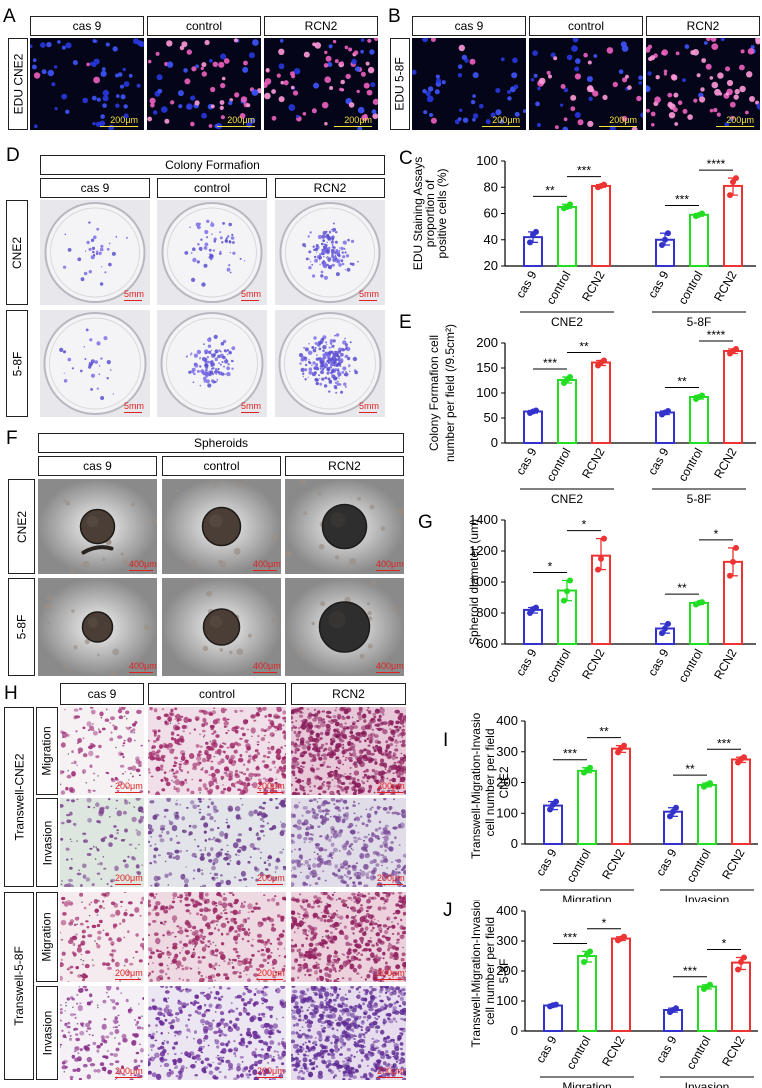  What do you see at coordinates (586, 26) in the screenshot?
I see `panel-b-header-control: control` at bounding box center [586, 26].